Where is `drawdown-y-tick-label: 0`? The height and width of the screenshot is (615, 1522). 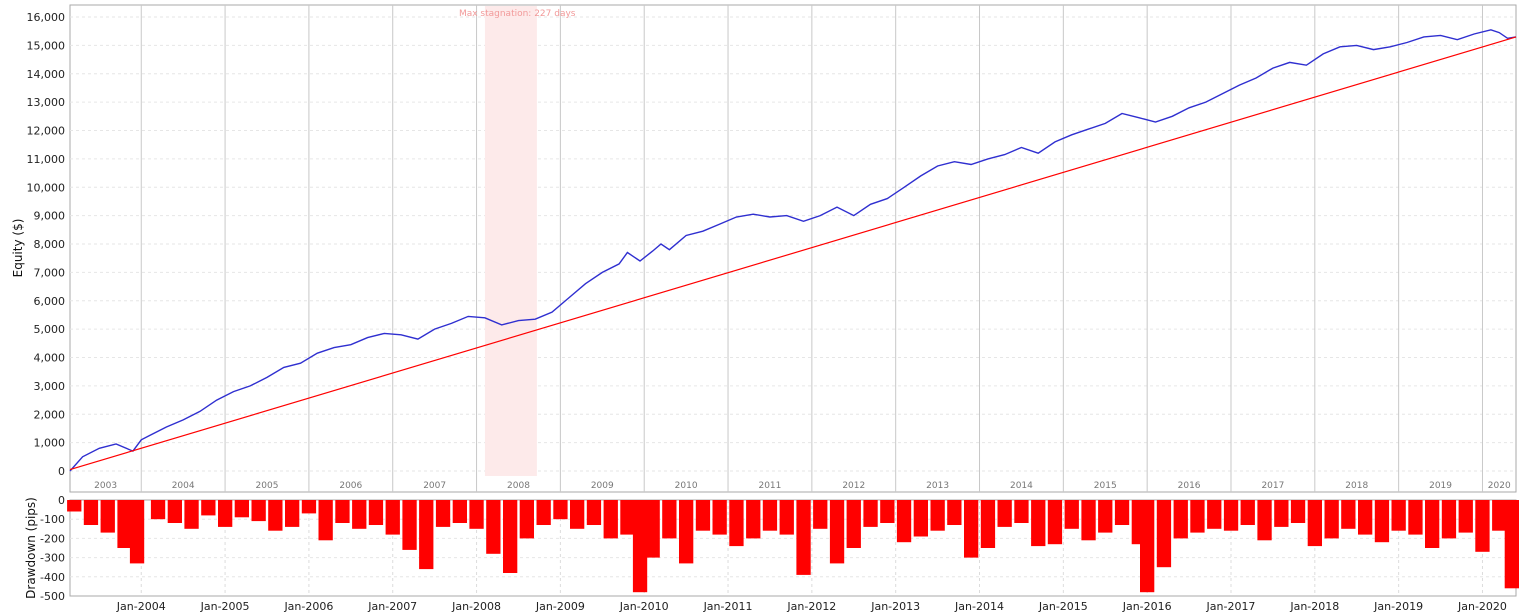 drawdown-y-tick-label: 0 is located at coordinates (61, 500).